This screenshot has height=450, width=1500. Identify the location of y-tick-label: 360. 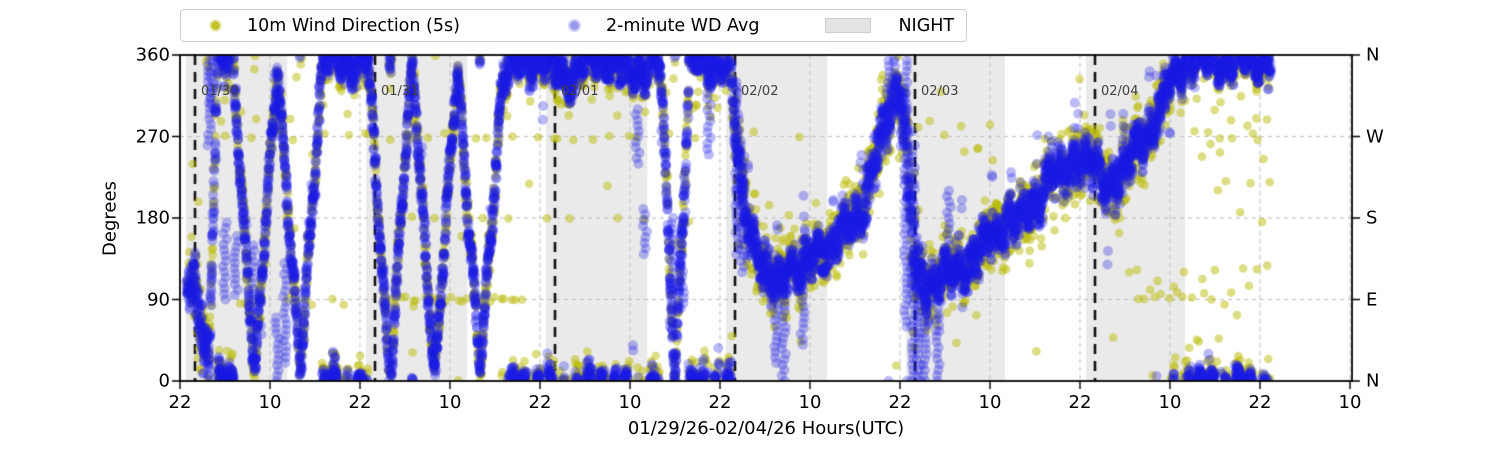
(152, 55).